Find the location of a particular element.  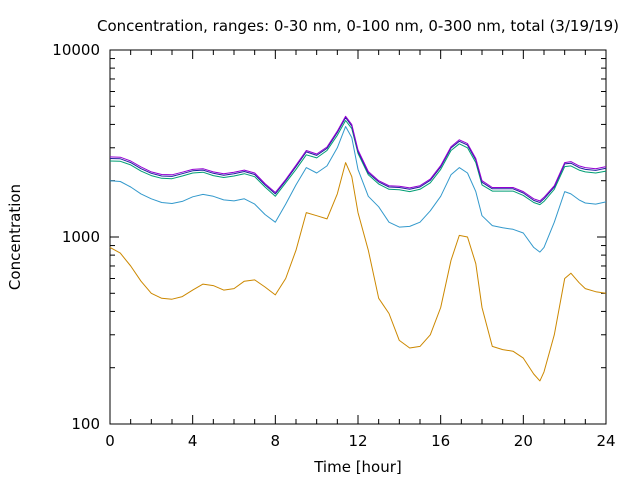

y-tick-label: 10000 is located at coordinates (76, 50).